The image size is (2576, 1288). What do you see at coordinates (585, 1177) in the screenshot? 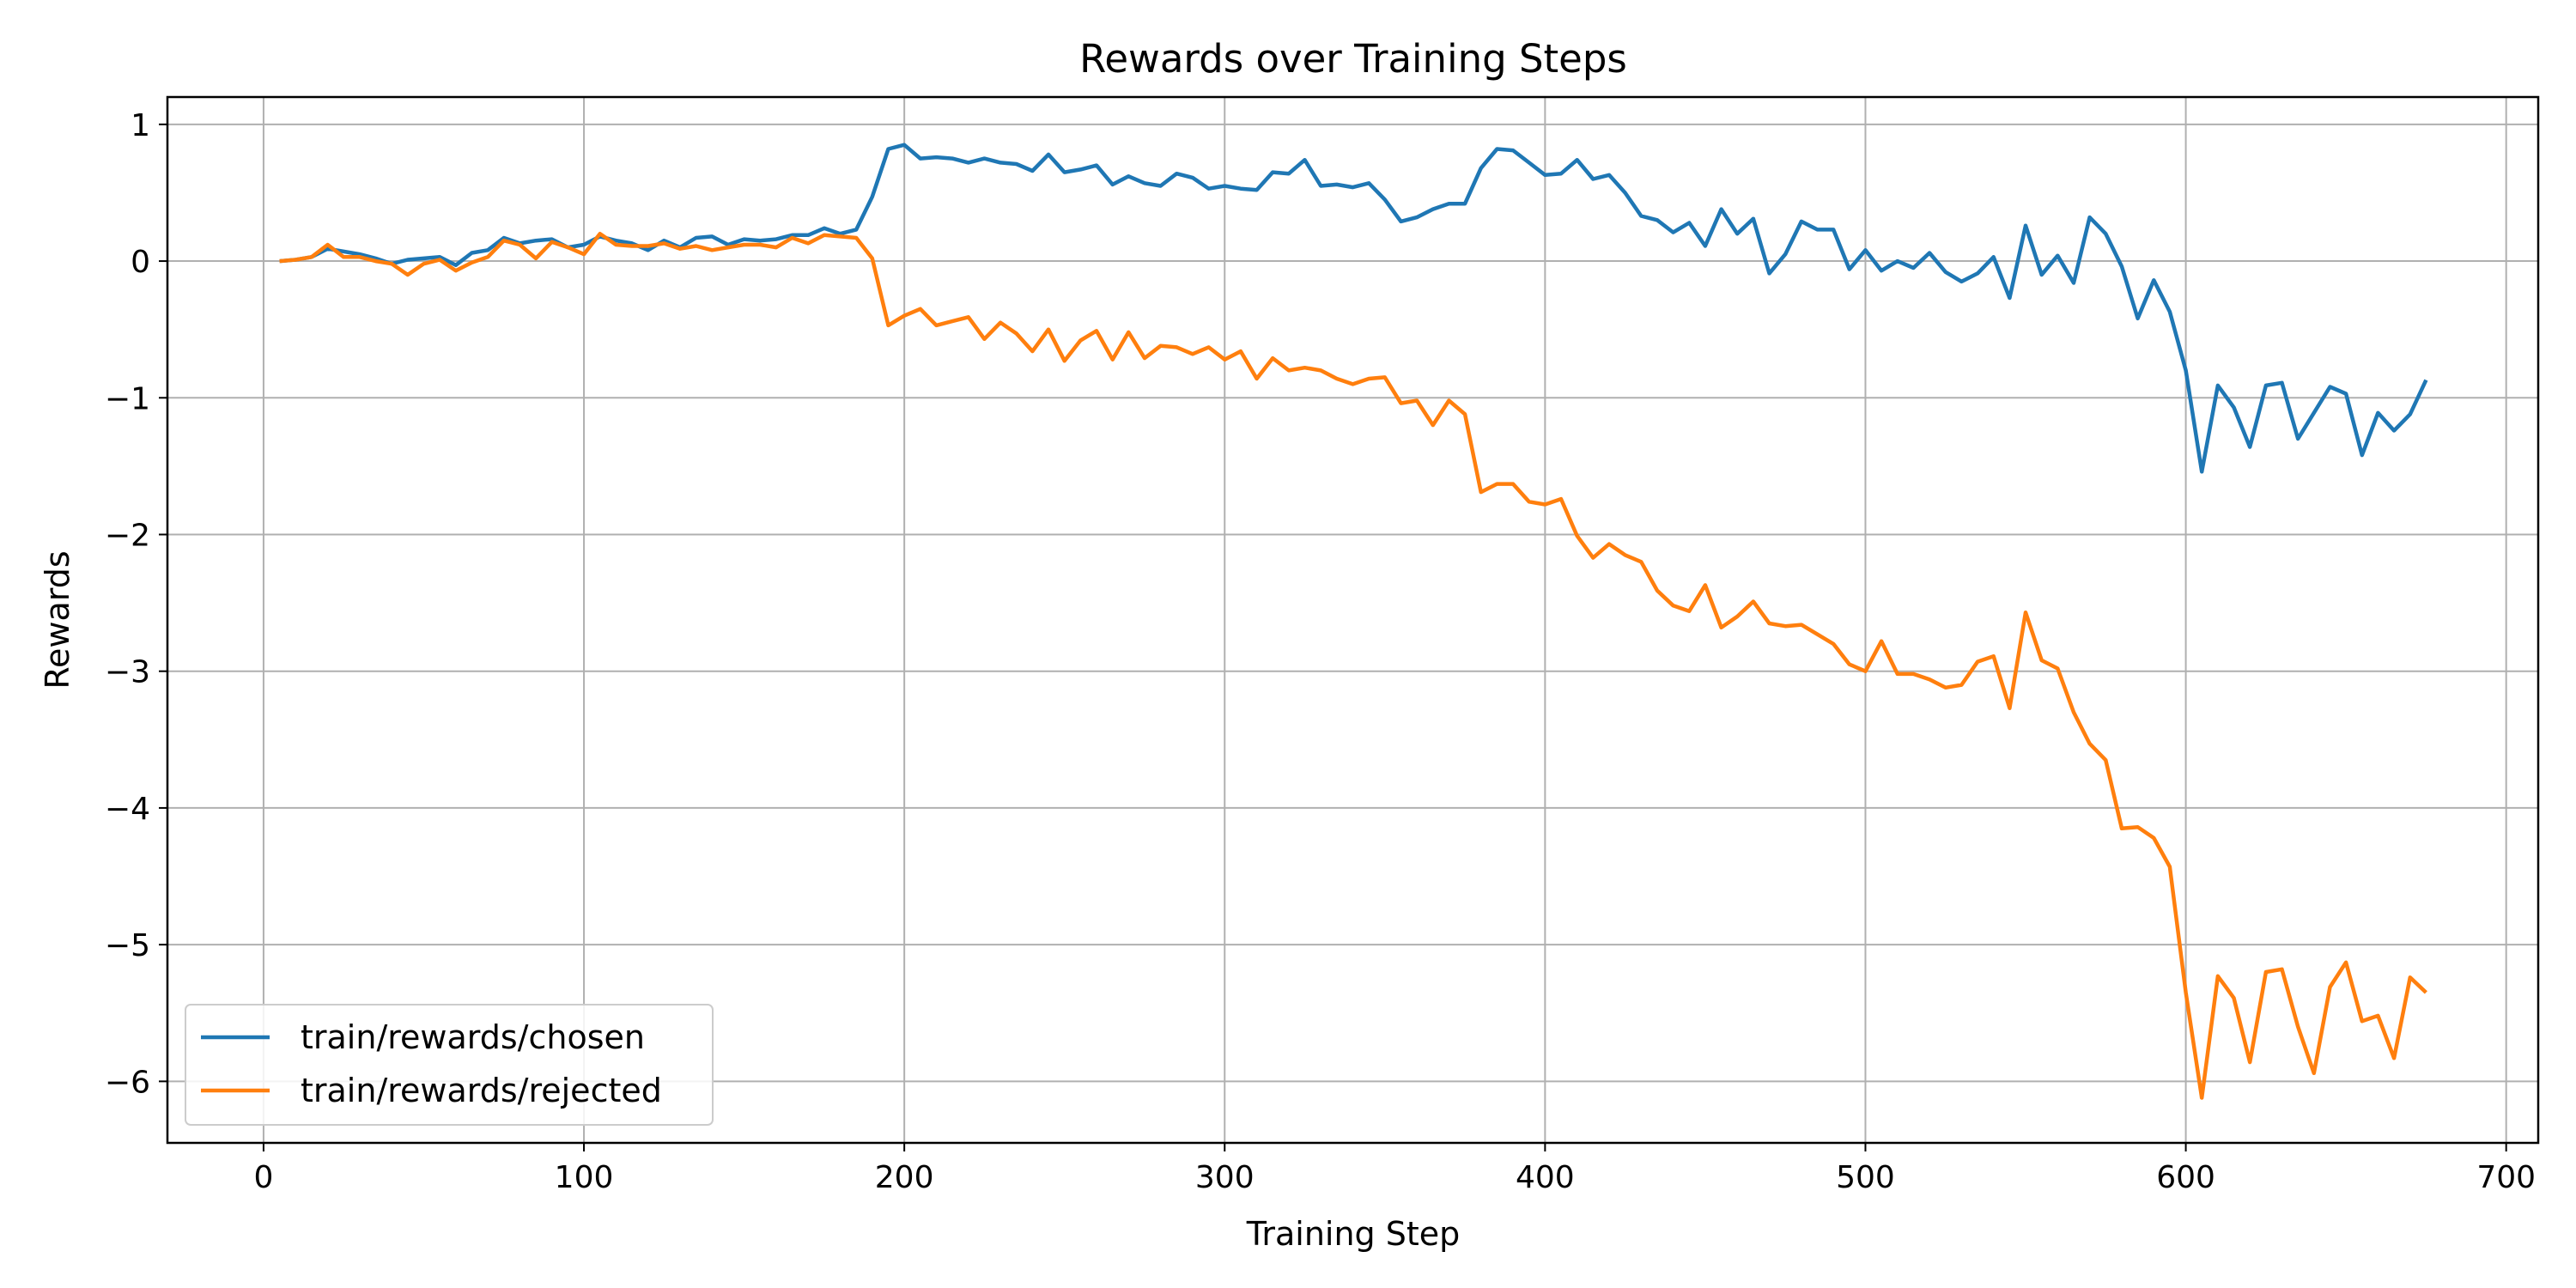
I see `x-tick-label: 100` at bounding box center [585, 1177].